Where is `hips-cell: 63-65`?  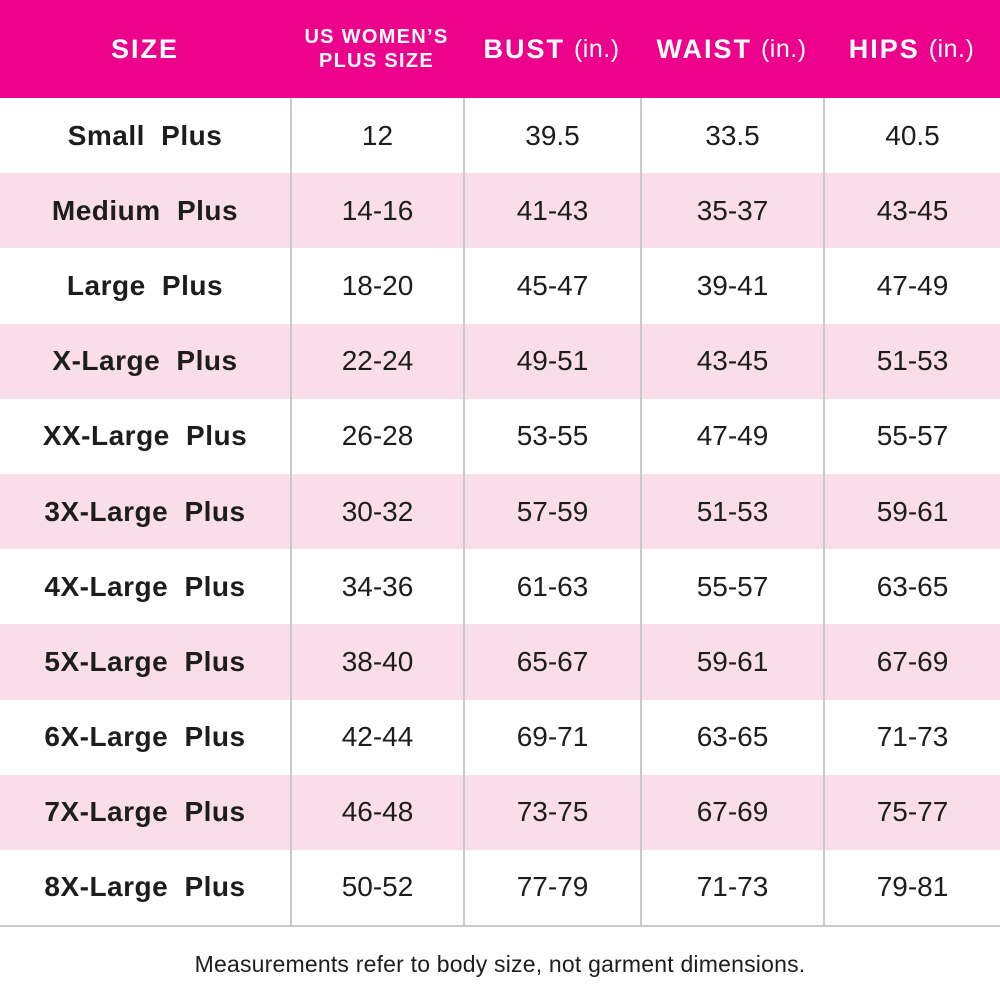
hips-cell: 63-65 is located at coordinates (911, 587).